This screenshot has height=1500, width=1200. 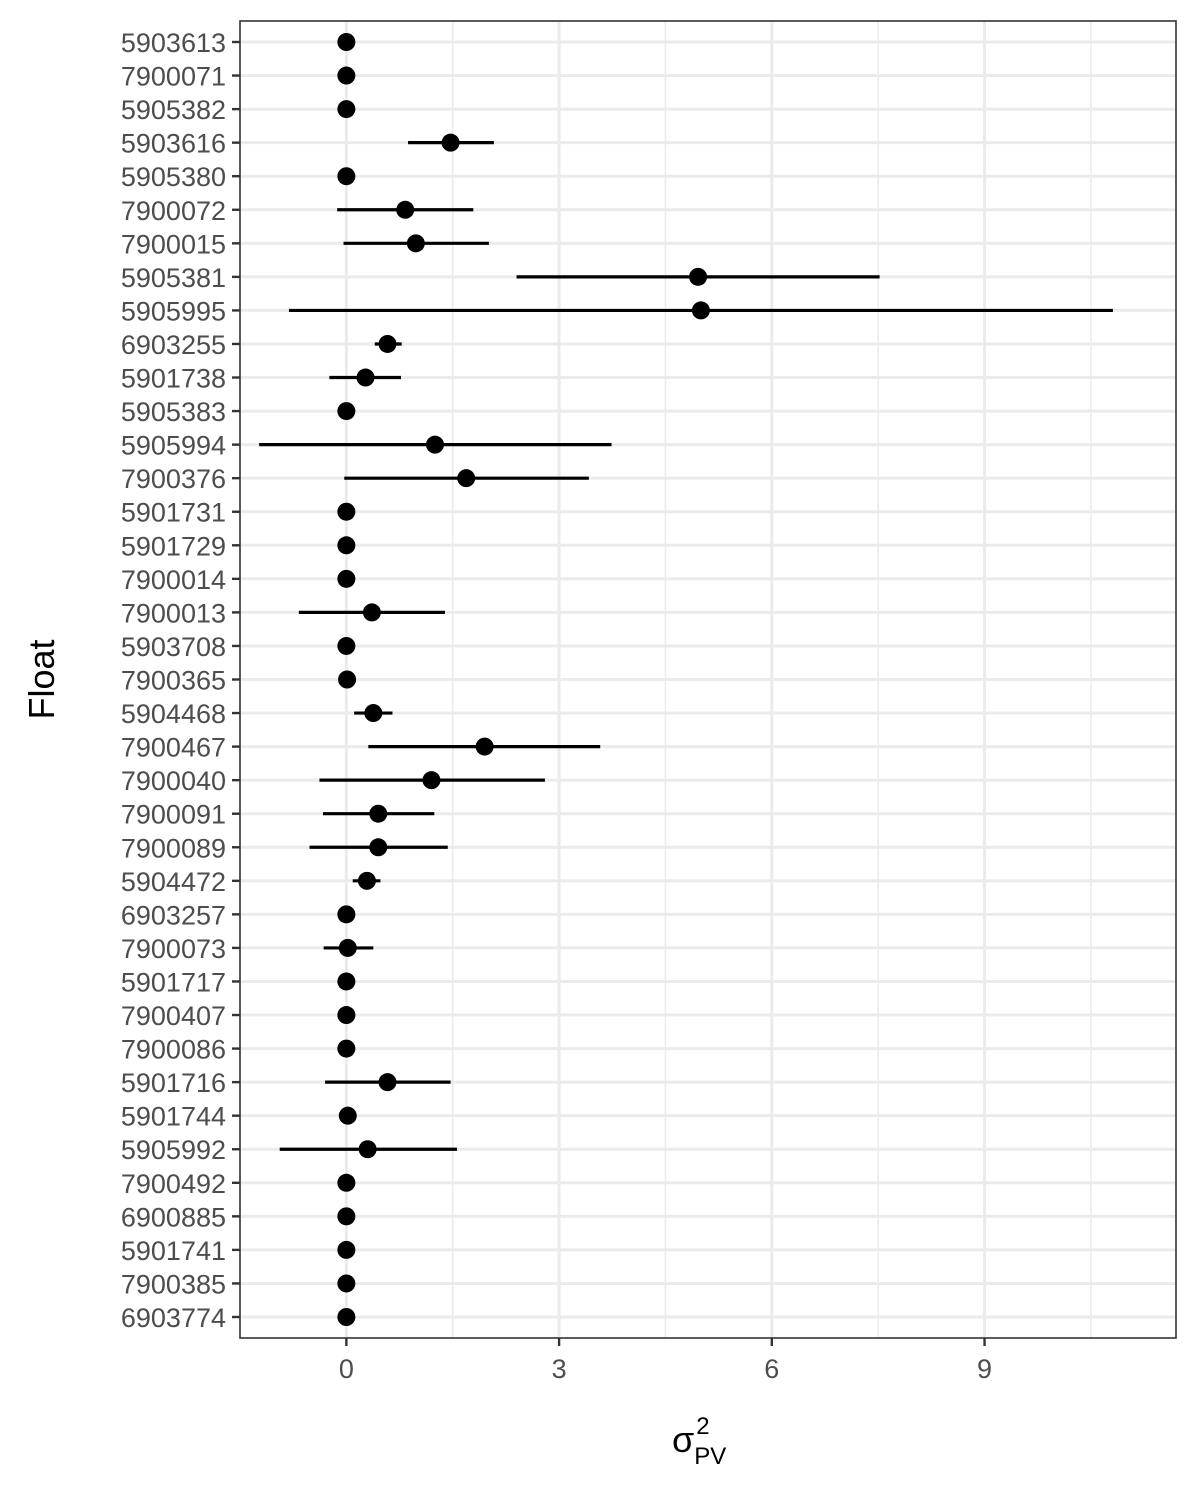 What do you see at coordinates (173, 848) in the screenshot?
I see `y-tick-label: 7900089` at bounding box center [173, 848].